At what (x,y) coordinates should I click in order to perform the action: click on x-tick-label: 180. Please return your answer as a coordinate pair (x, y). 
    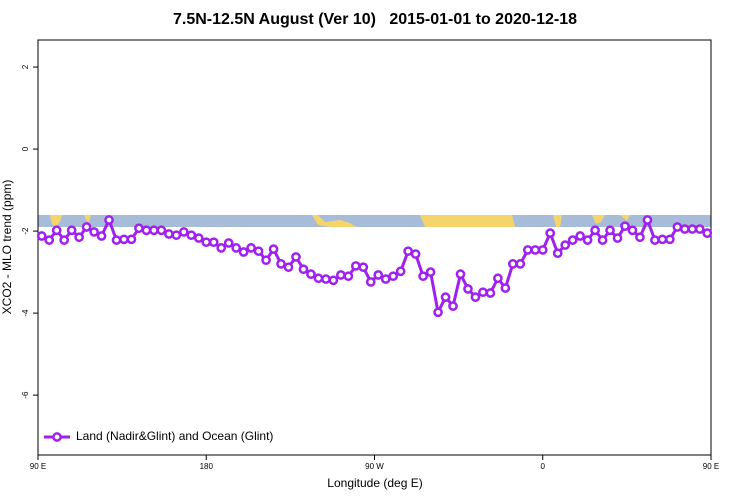
    Looking at the image, I should click on (207, 466).